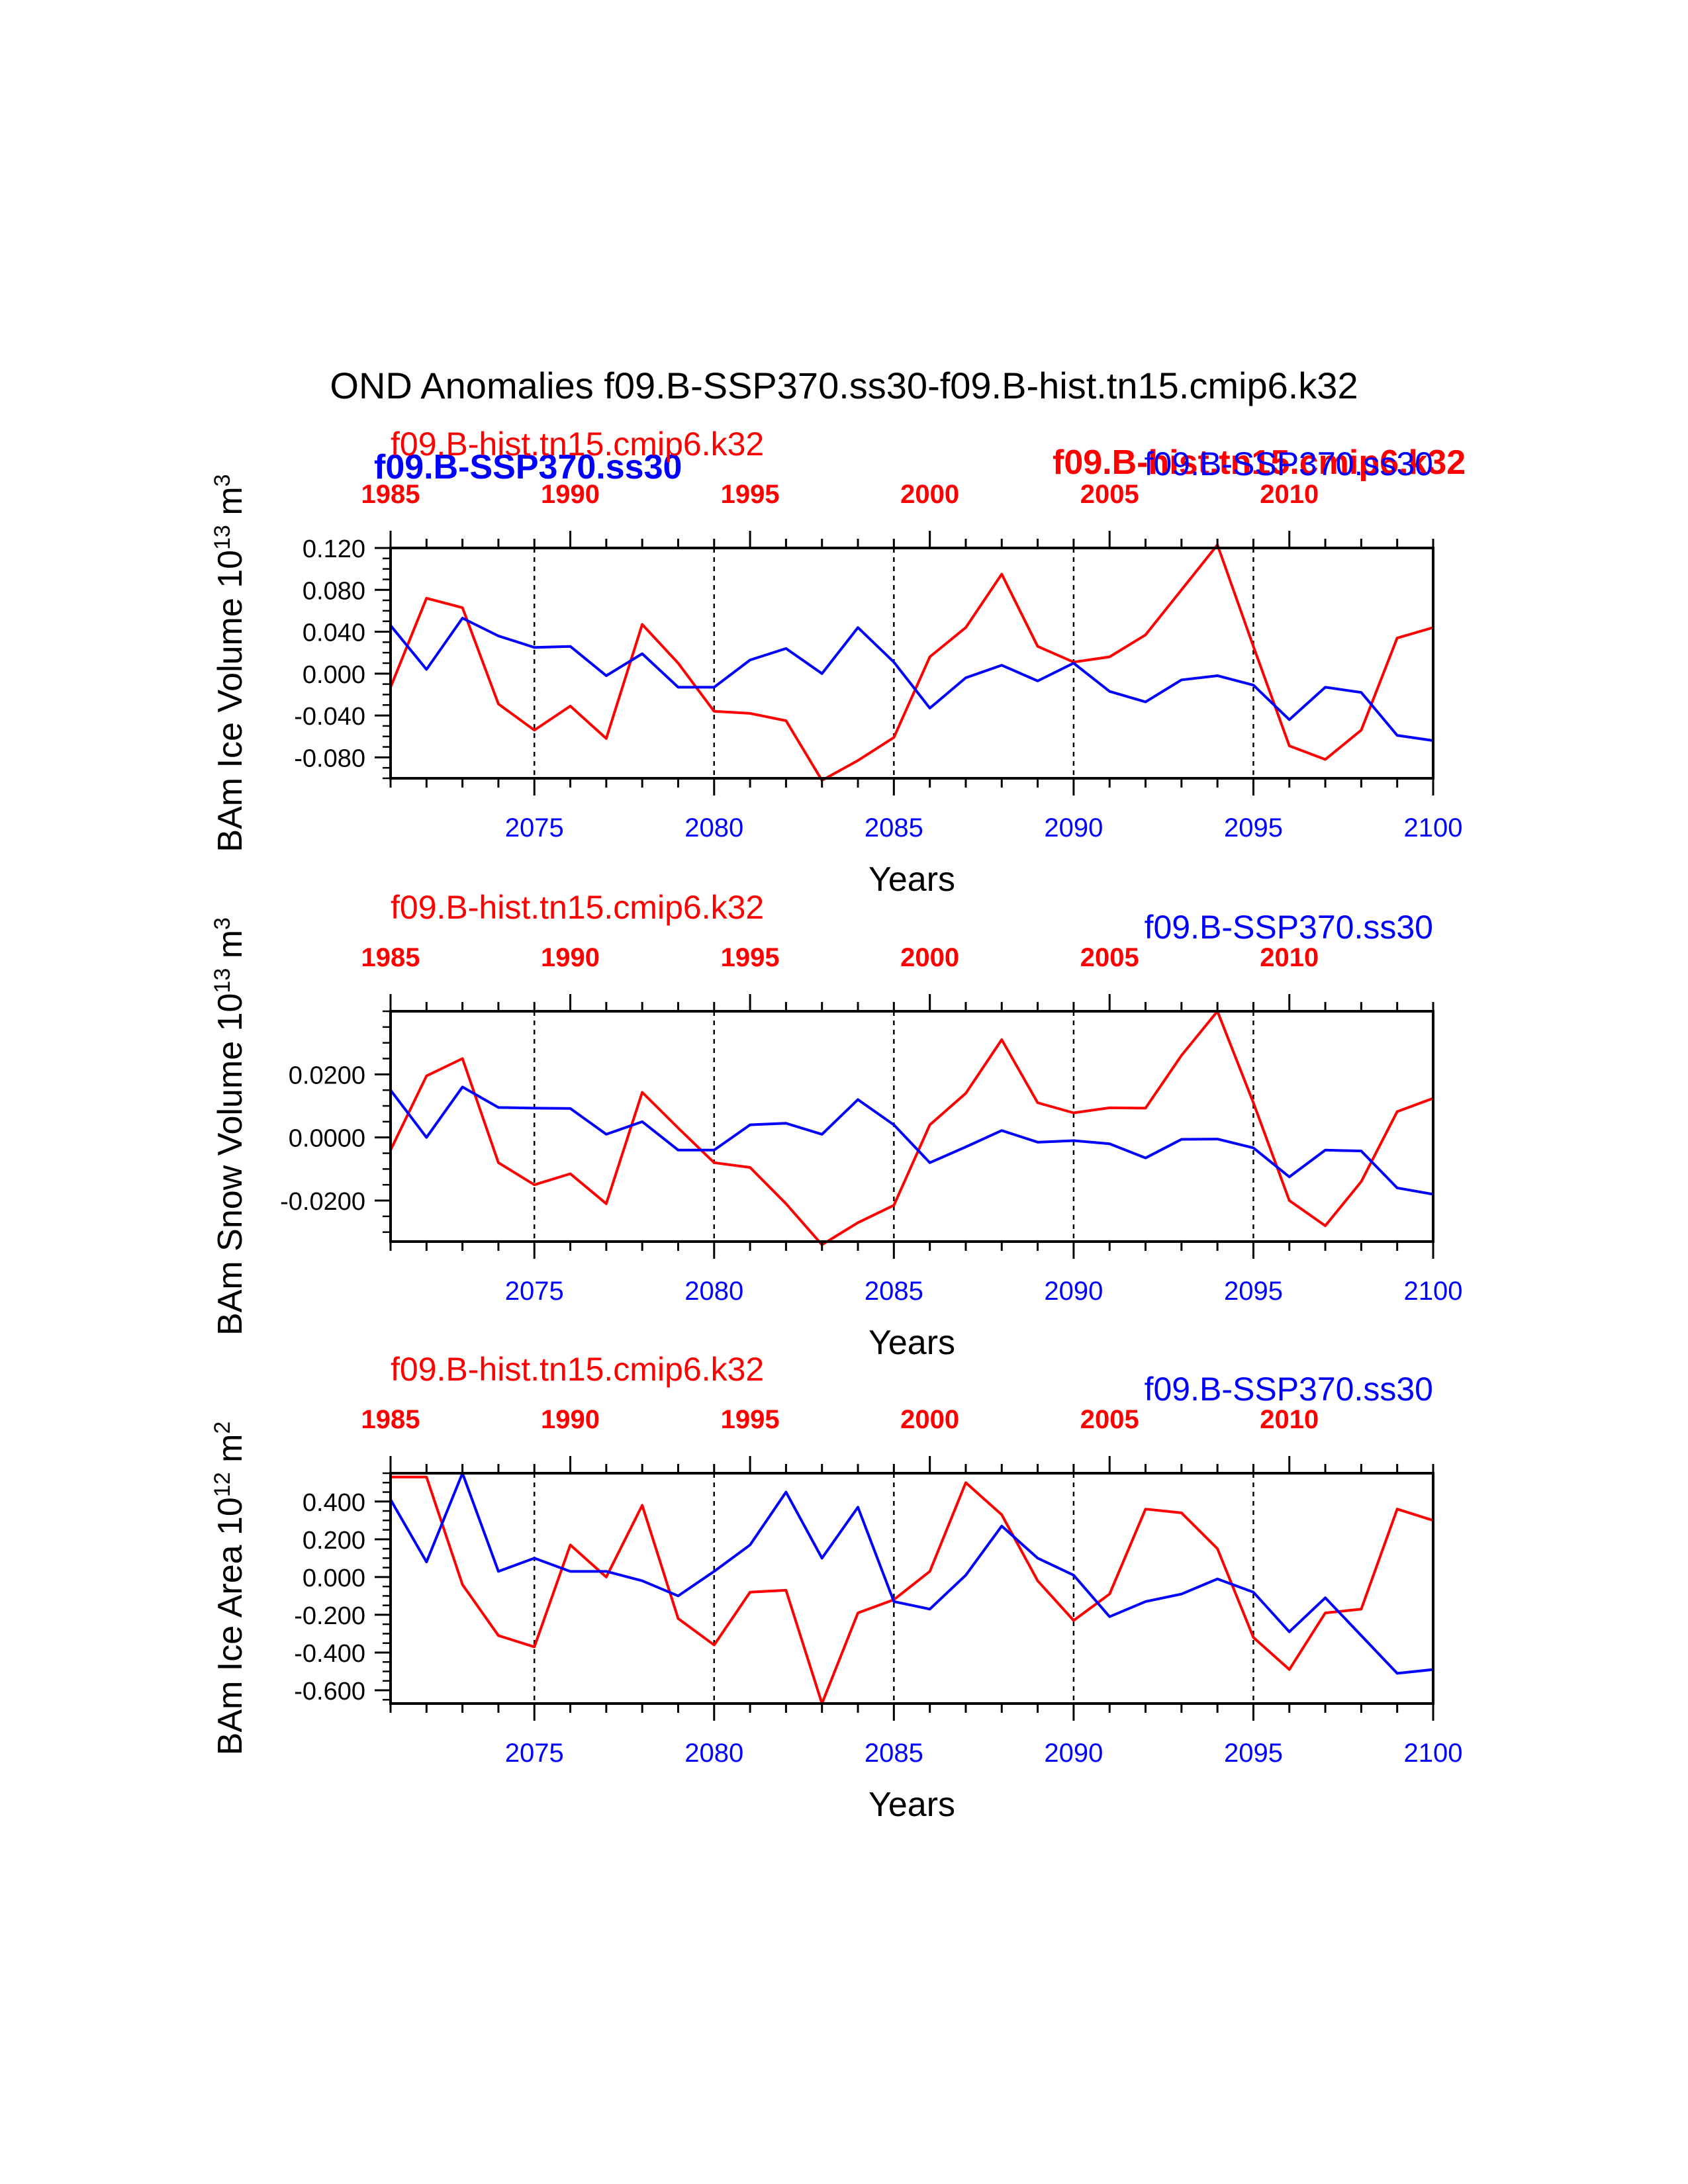  I want to click on y-tick-label: 0.120, so click(334, 549).